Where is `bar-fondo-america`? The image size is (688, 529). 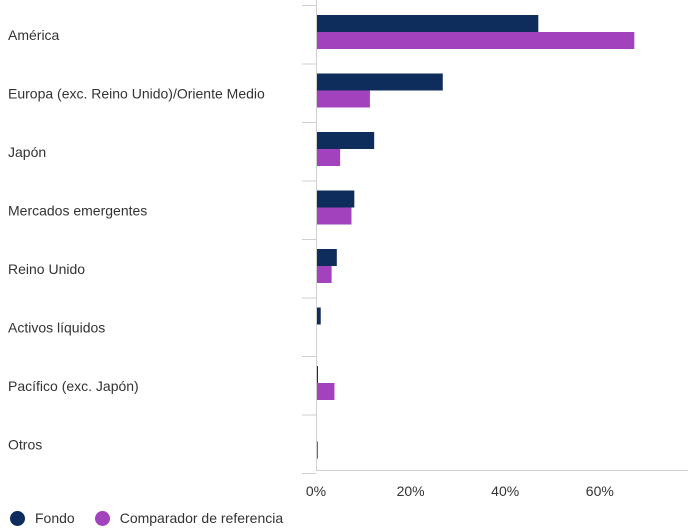
bar-fondo-america is located at coordinates (427, 23).